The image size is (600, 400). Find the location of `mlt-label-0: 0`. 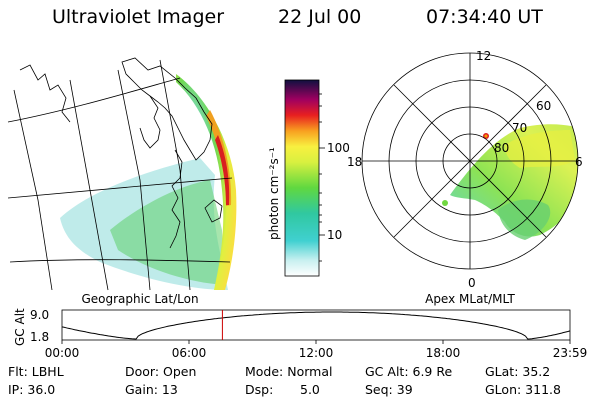

mlt-label-0: 0 is located at coordinates (472, 283).